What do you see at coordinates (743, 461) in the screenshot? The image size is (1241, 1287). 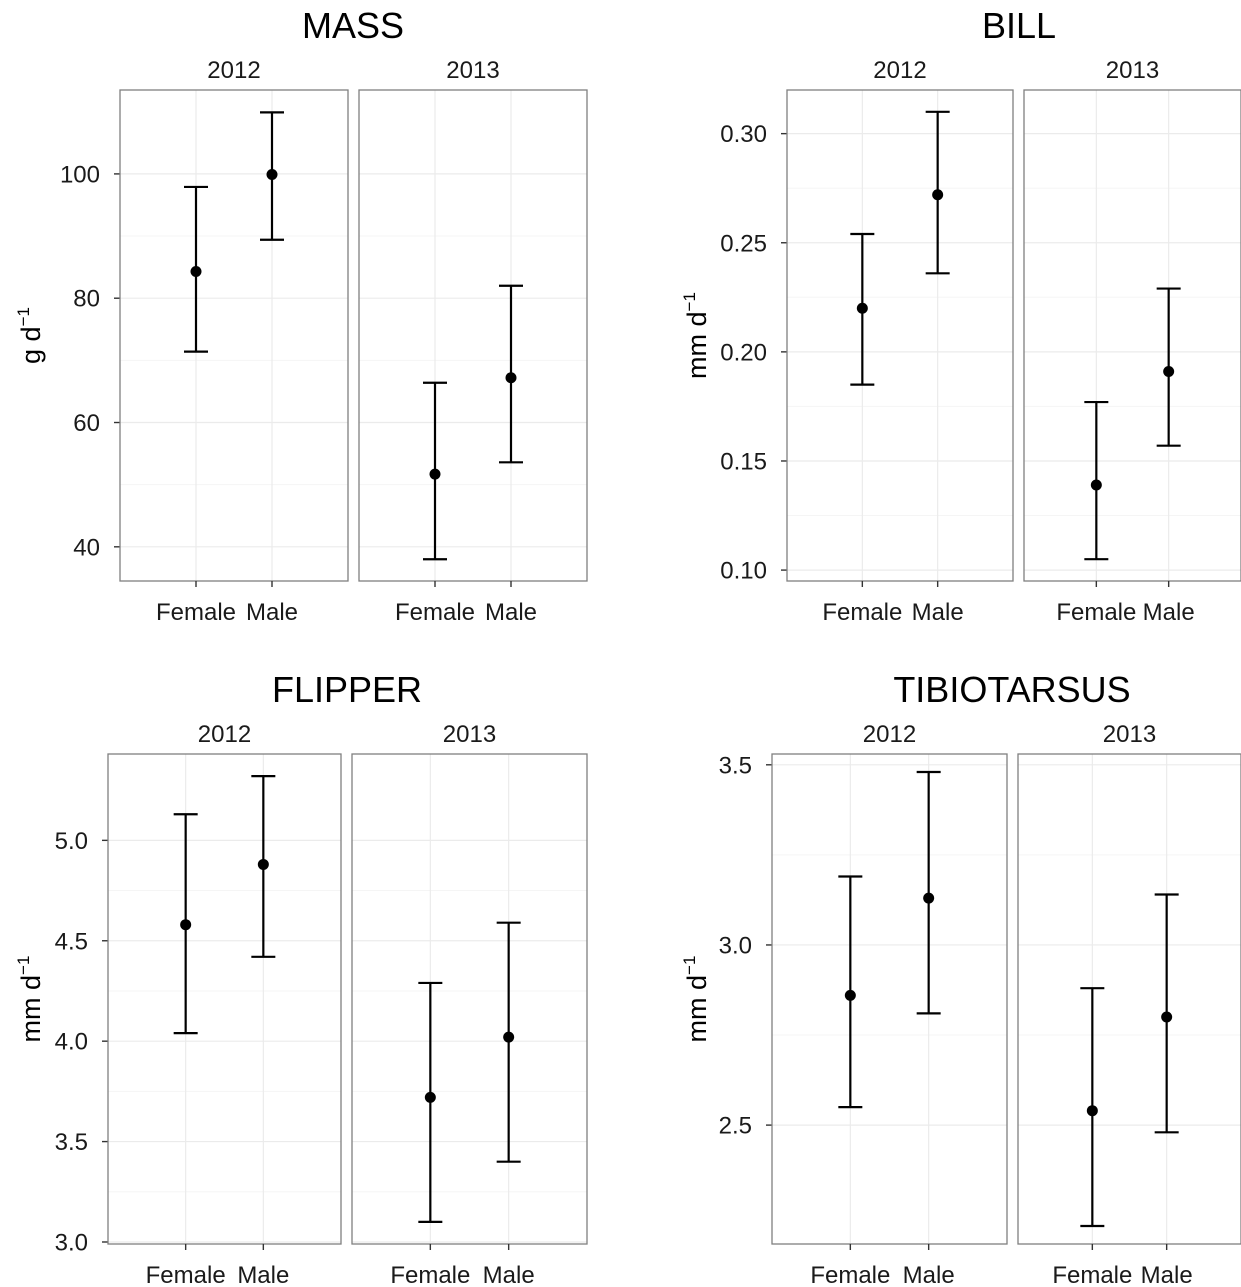 I see `y-tick-label: 0.15` at bounding box center [743, 461].